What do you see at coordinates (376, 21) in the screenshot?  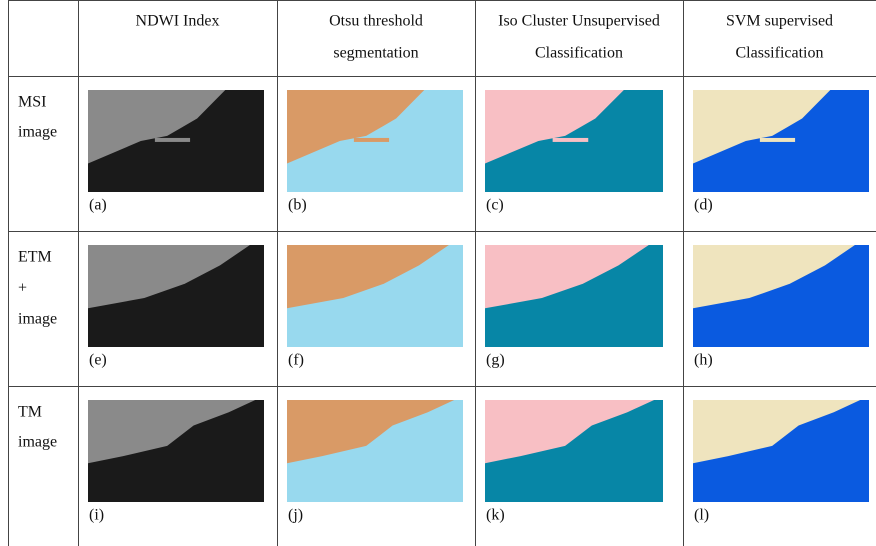 I see `column-header: Otsu threshold` at bounding box center [376, 21].